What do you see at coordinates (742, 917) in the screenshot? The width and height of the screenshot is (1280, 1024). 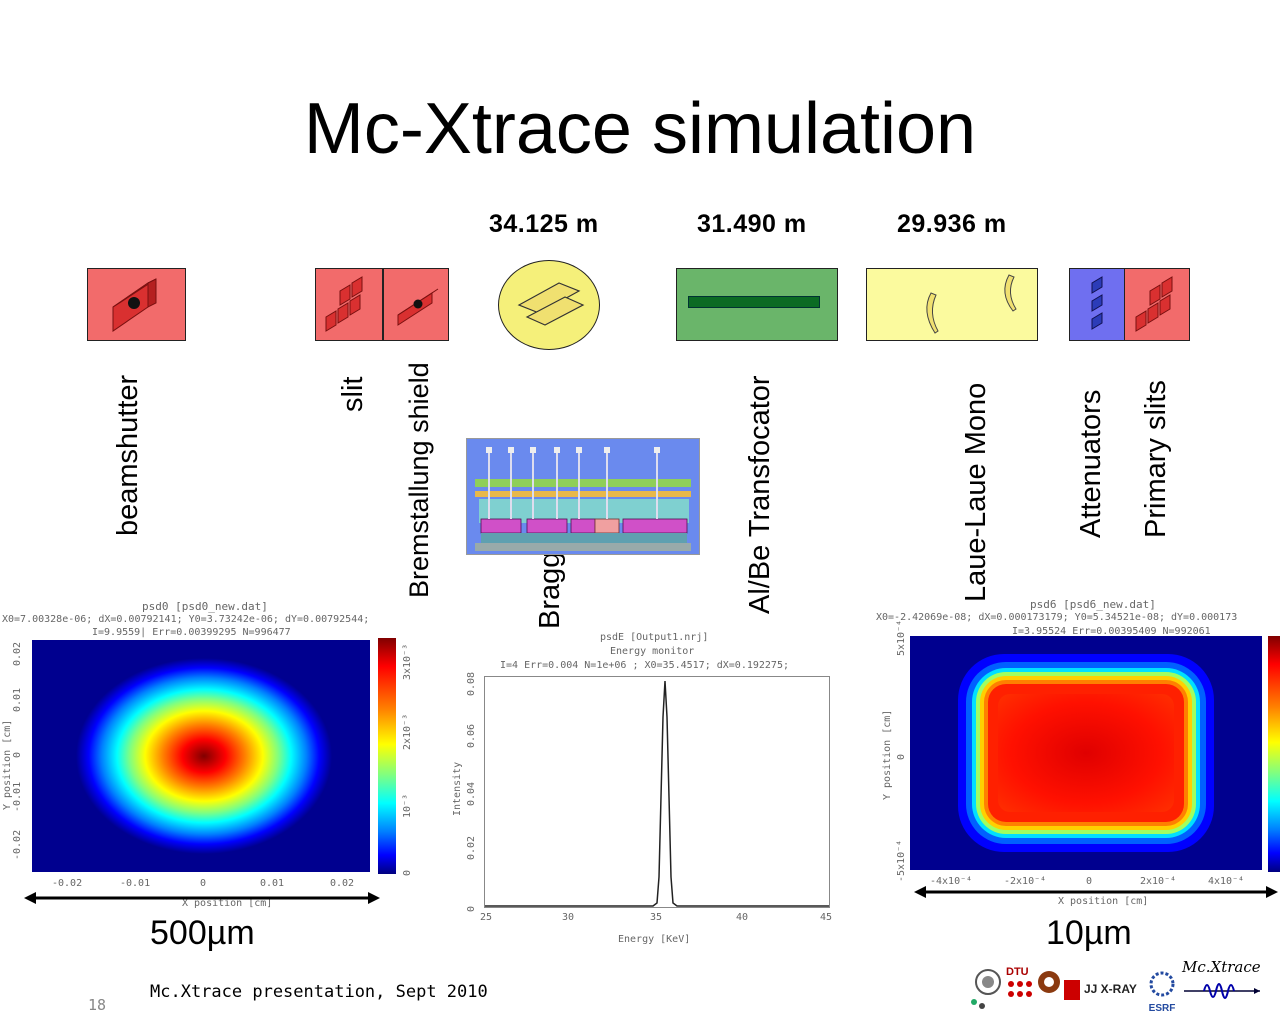 I see `middle-xtick-3: 40` at bounding box center [742, 917].